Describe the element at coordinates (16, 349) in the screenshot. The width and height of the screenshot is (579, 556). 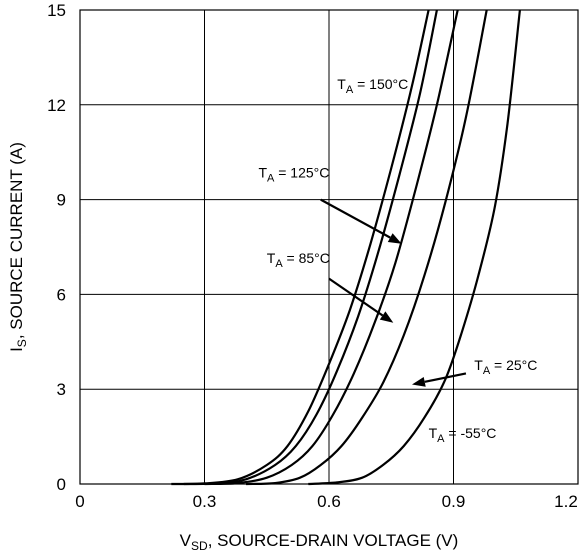
I see `y-axis-label-prefix: I` at that location.